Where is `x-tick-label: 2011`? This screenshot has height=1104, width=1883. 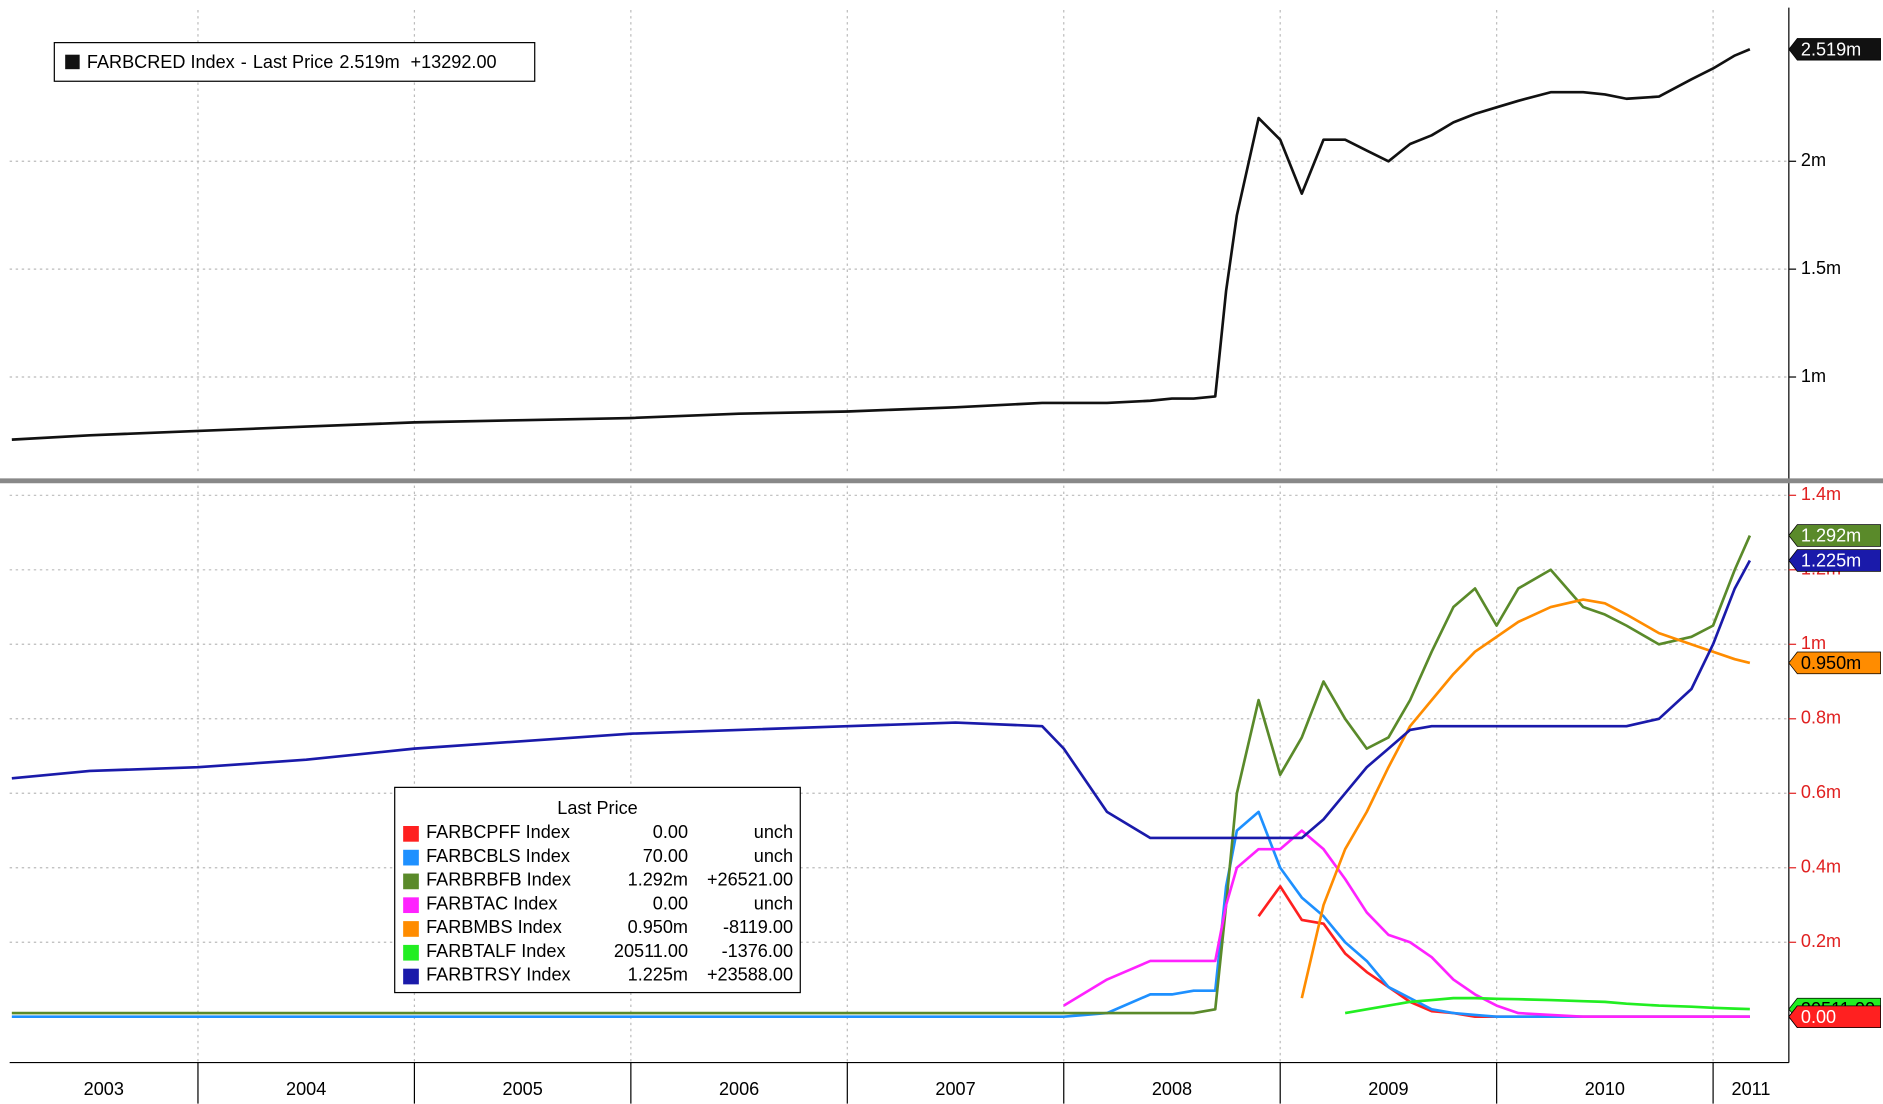
x-tick-label: 2011 is located at coordinates (1751, 1089).